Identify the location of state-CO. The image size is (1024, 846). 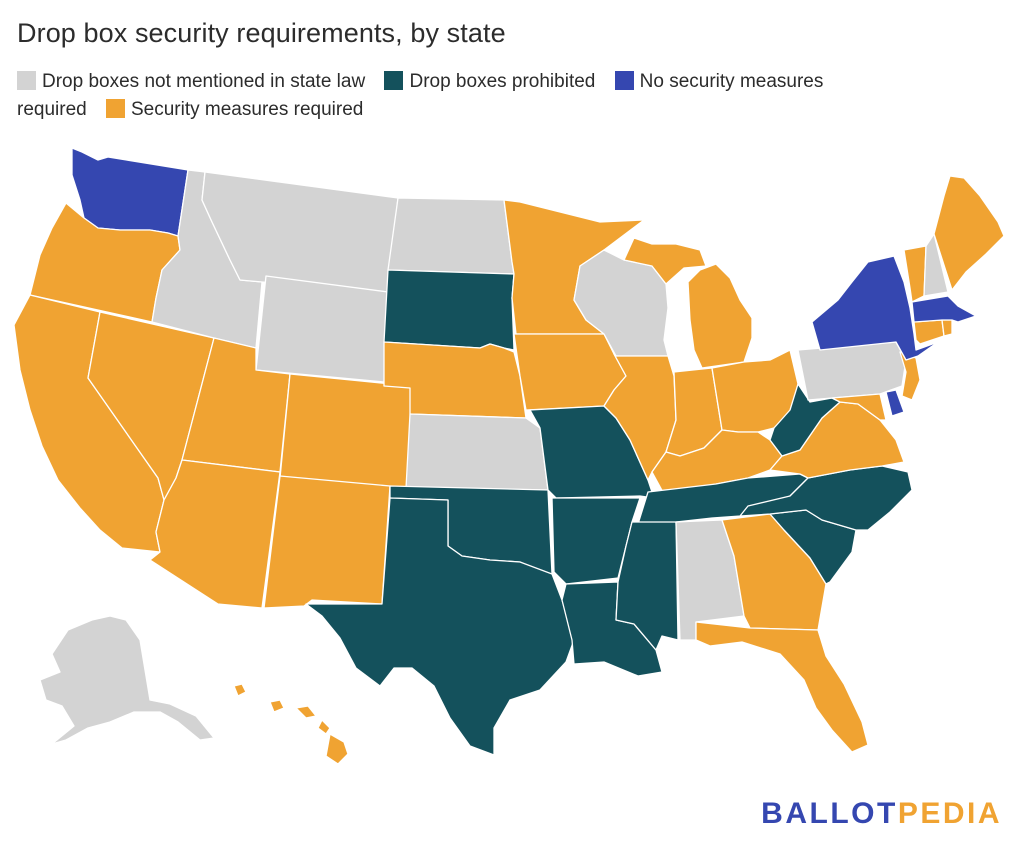
(346, 431).